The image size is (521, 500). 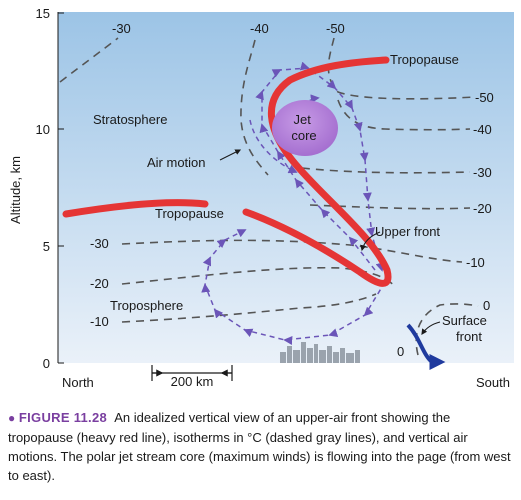 What do you see at coordinates (192, 373) in the screenshot?
I see `scale-bar` at bounding box center [192, 373].